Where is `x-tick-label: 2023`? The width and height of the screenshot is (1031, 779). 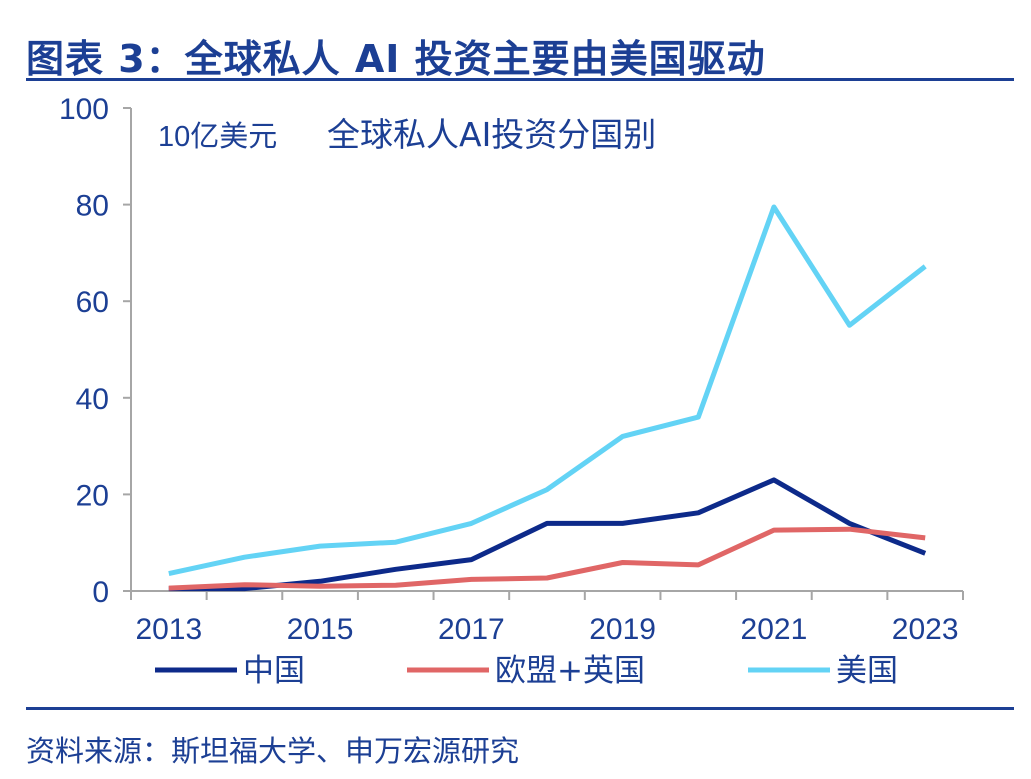 x-tick-label: 2023 is located at coordinates (925, 629).